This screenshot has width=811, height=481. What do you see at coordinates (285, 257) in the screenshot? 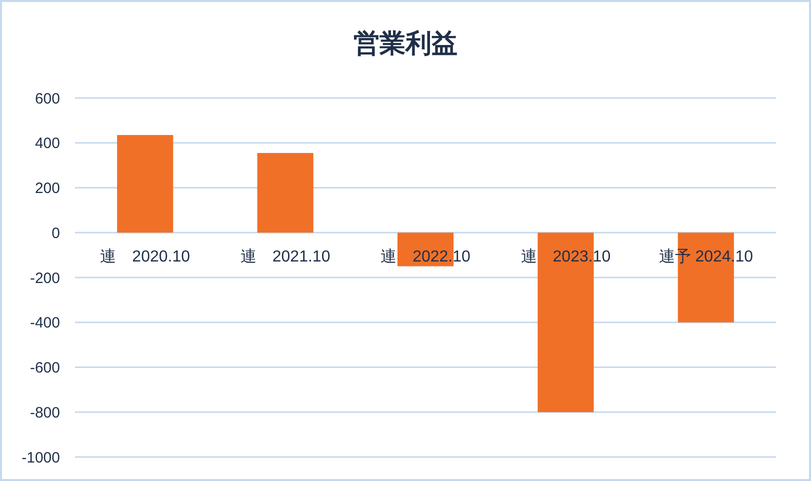
I see `x-tick-label: 連 2021.10` at bounding box center [285, 257].